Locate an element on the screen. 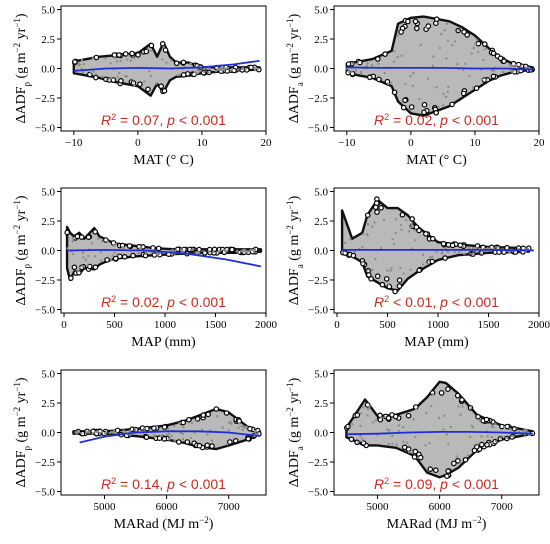  x-axis-label: MAP (mm) is located at coordinates (163, 342).